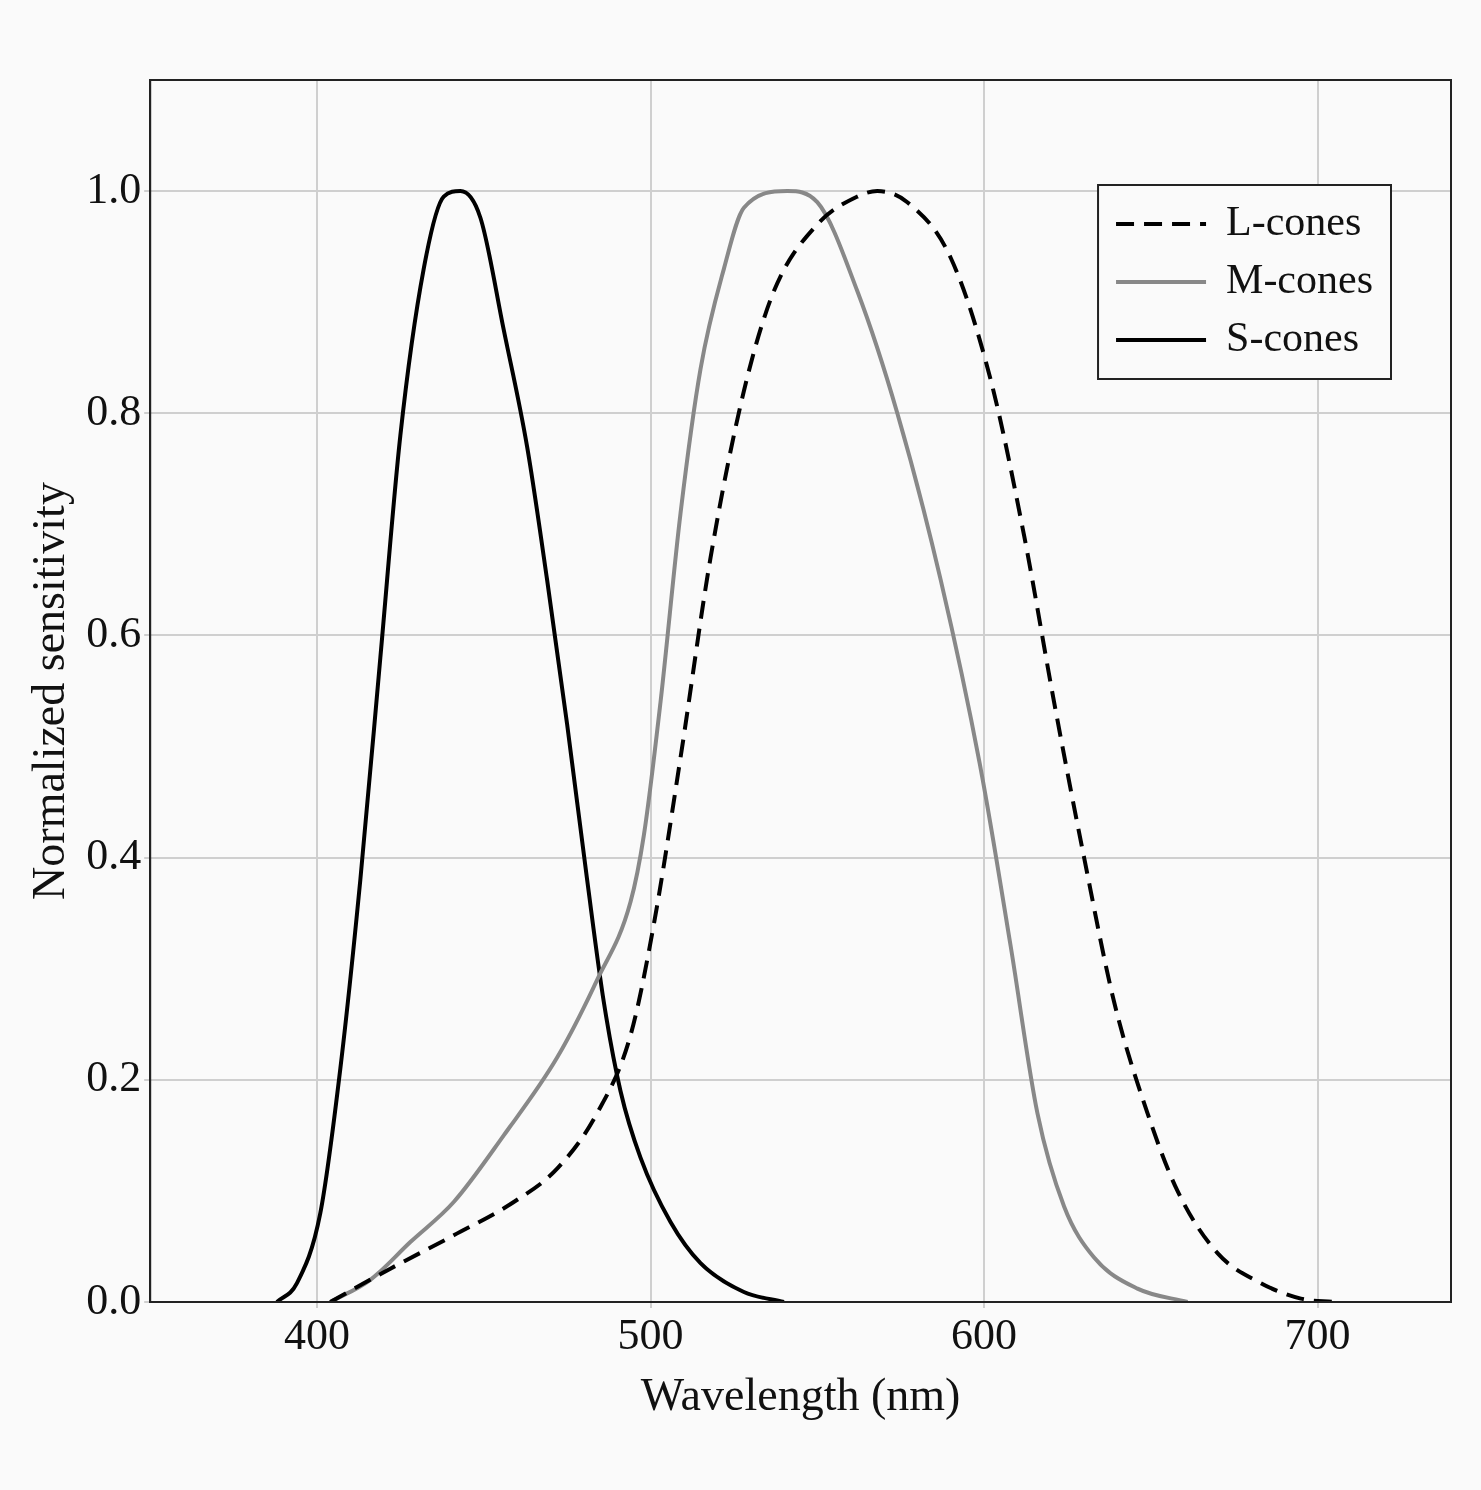  What do you see at coordinates (48, 691) in the screenshot?
I see `y-axis-title: Normalized sensitivity` at bounding box center [48, 691].